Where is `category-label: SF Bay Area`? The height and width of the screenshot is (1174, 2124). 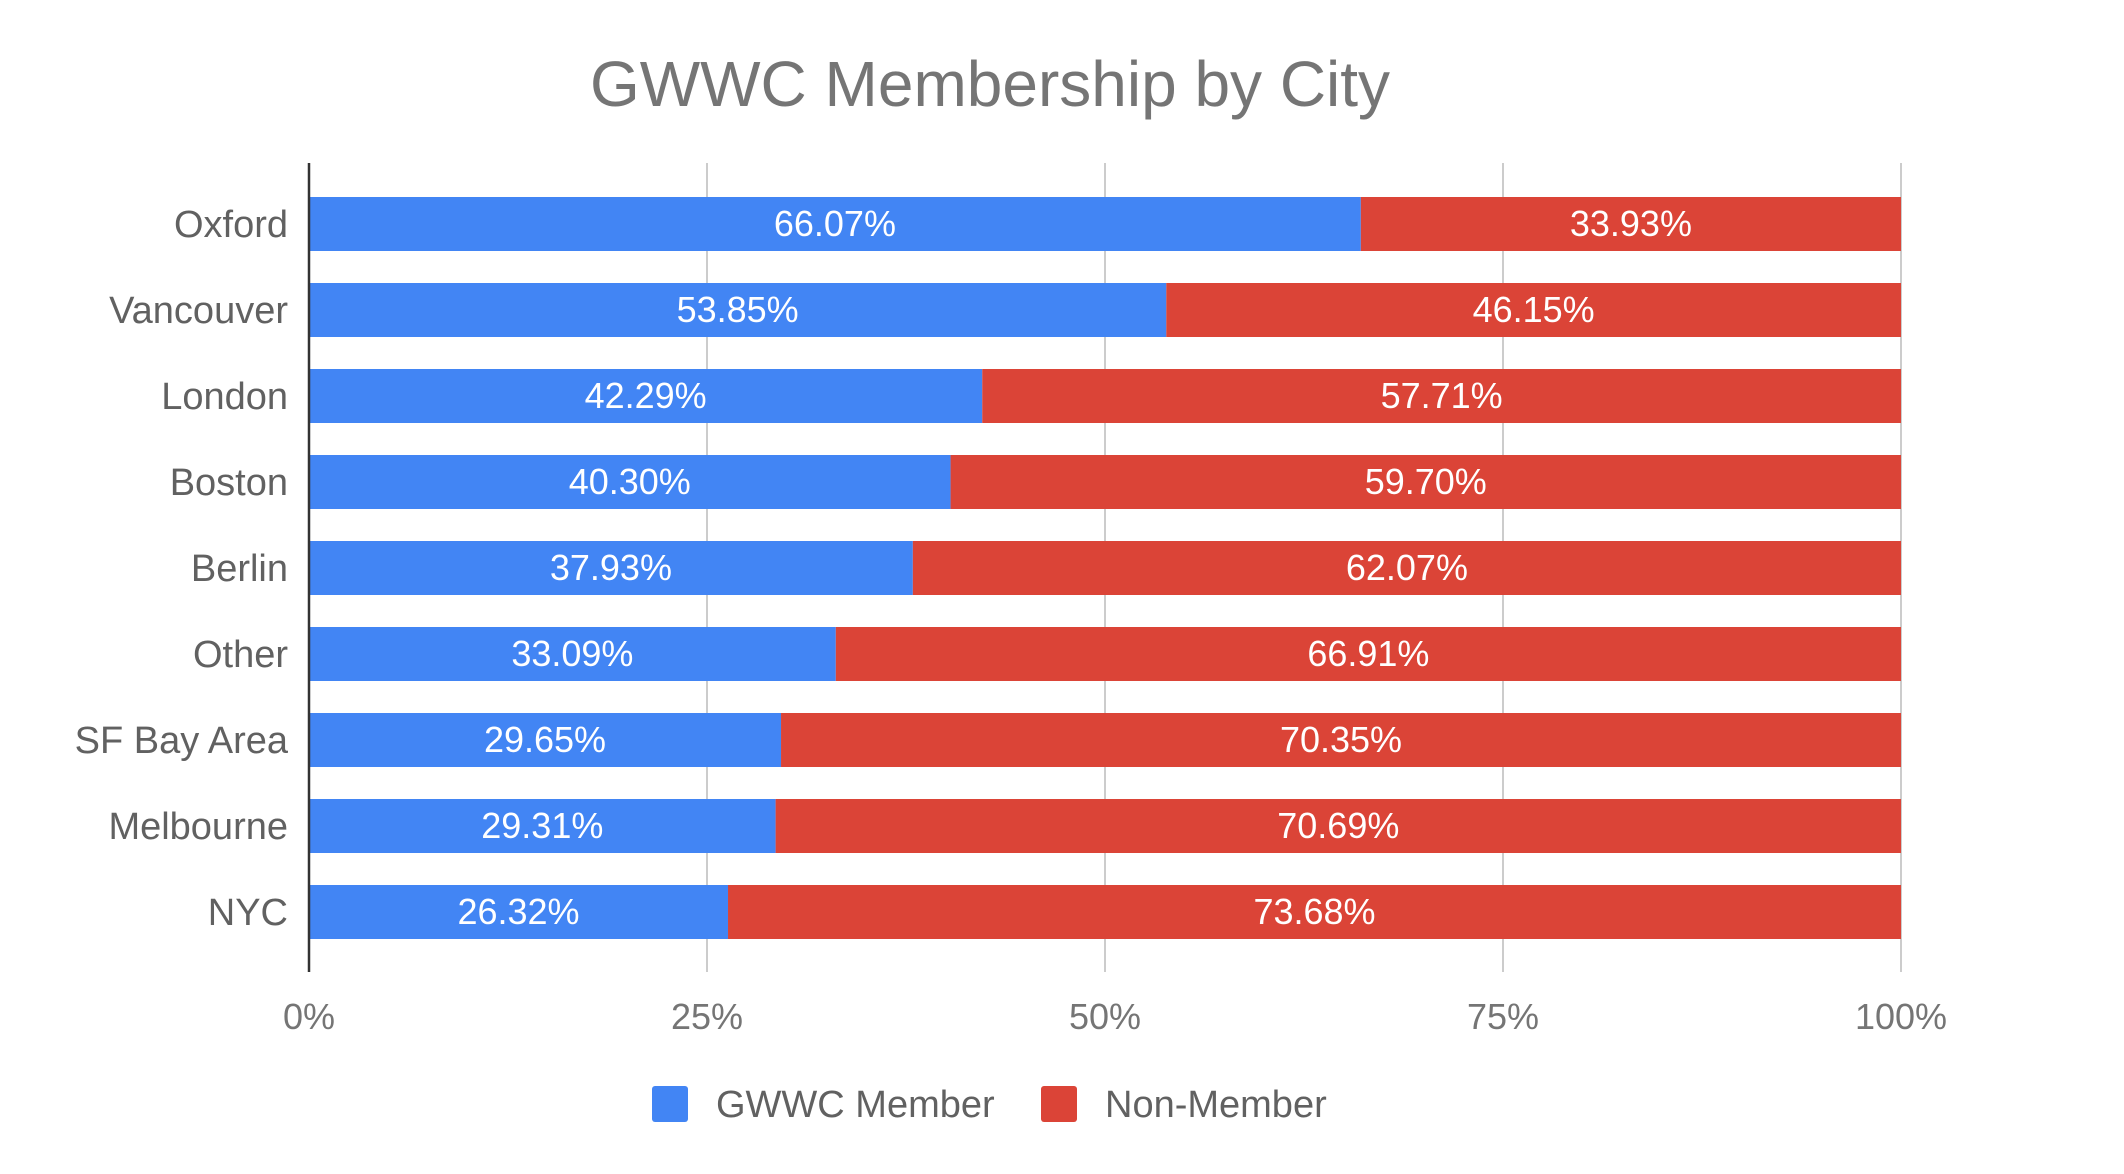
category-label: SF Bay Area is located at coordinates (182, 741).